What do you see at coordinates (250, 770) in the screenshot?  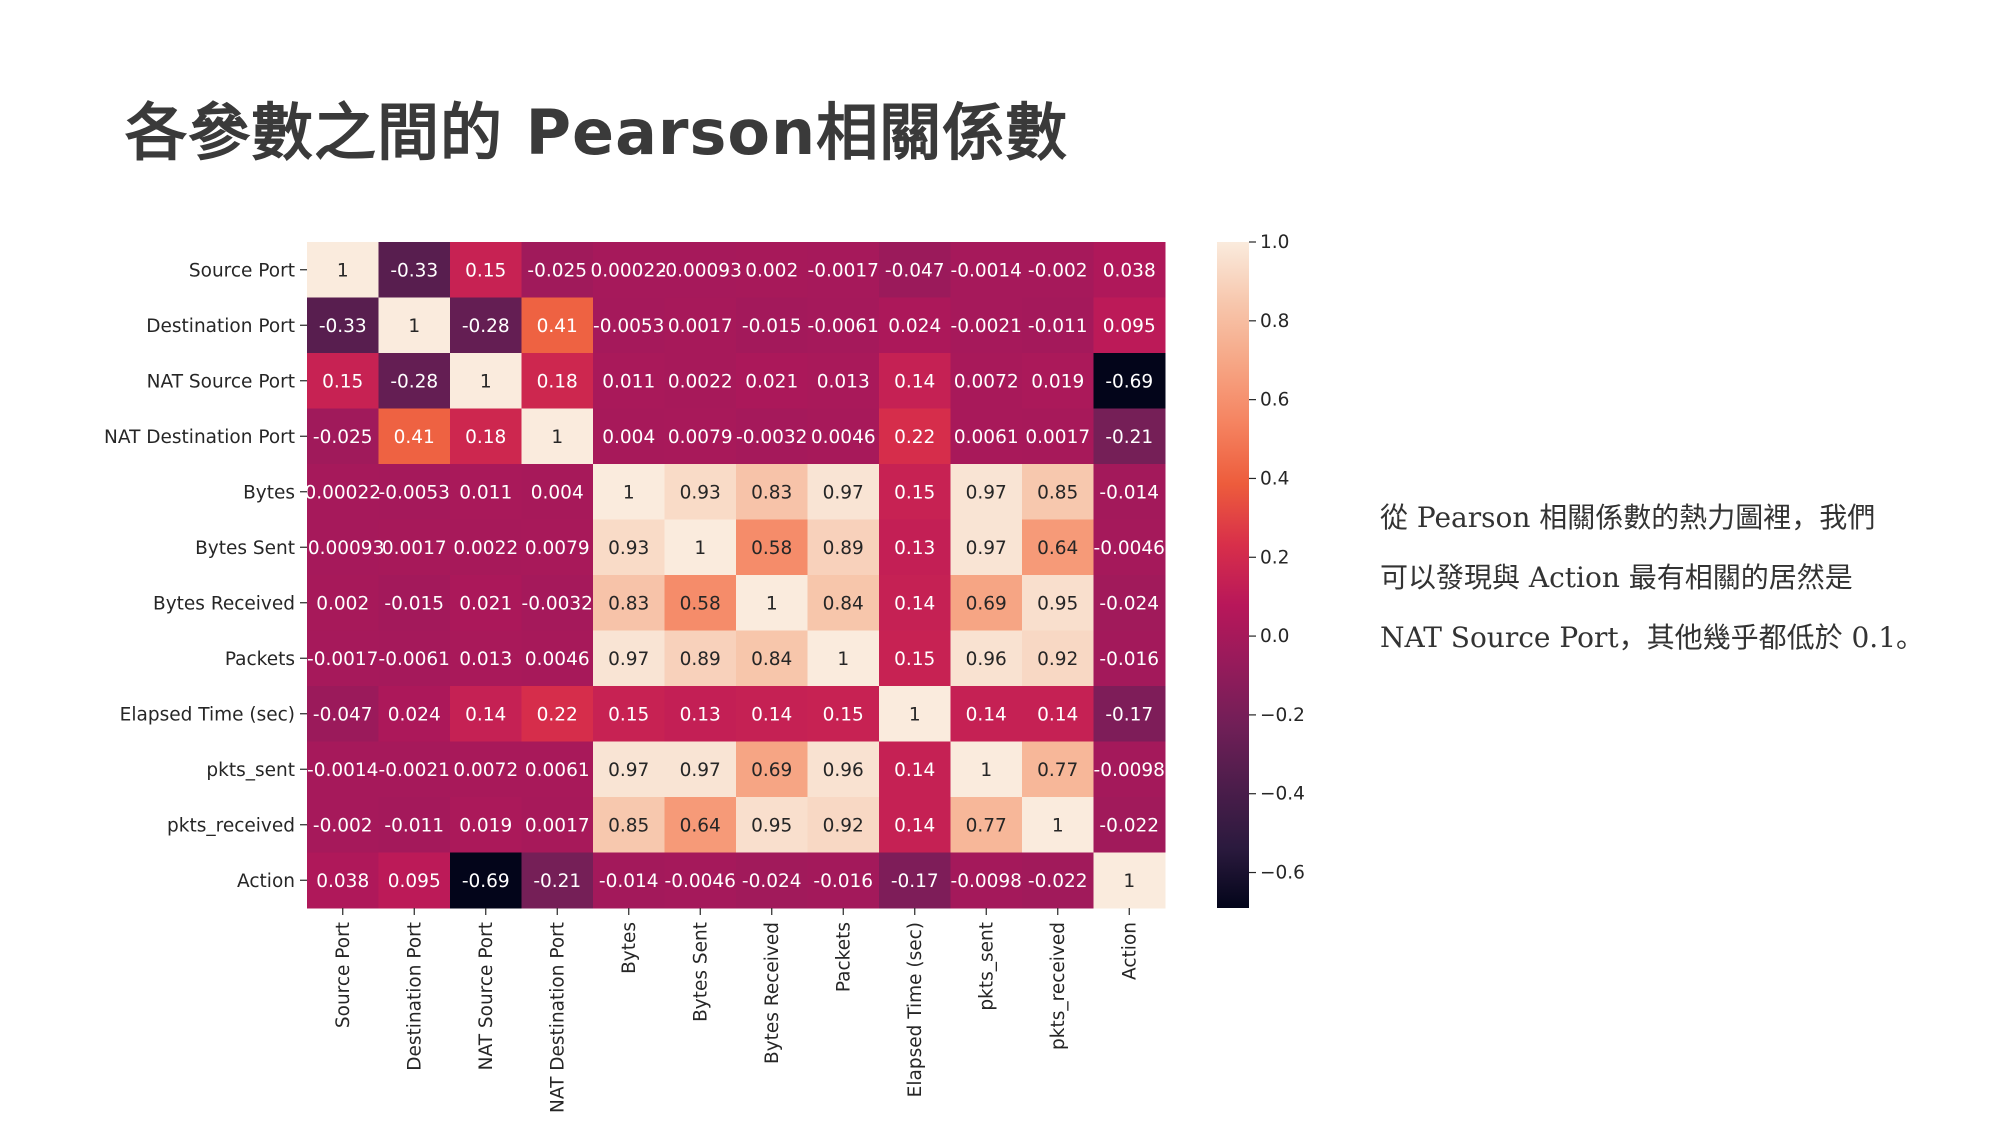 I see `y-tick-label: pkts_sent` at bounding box center [250, 770].